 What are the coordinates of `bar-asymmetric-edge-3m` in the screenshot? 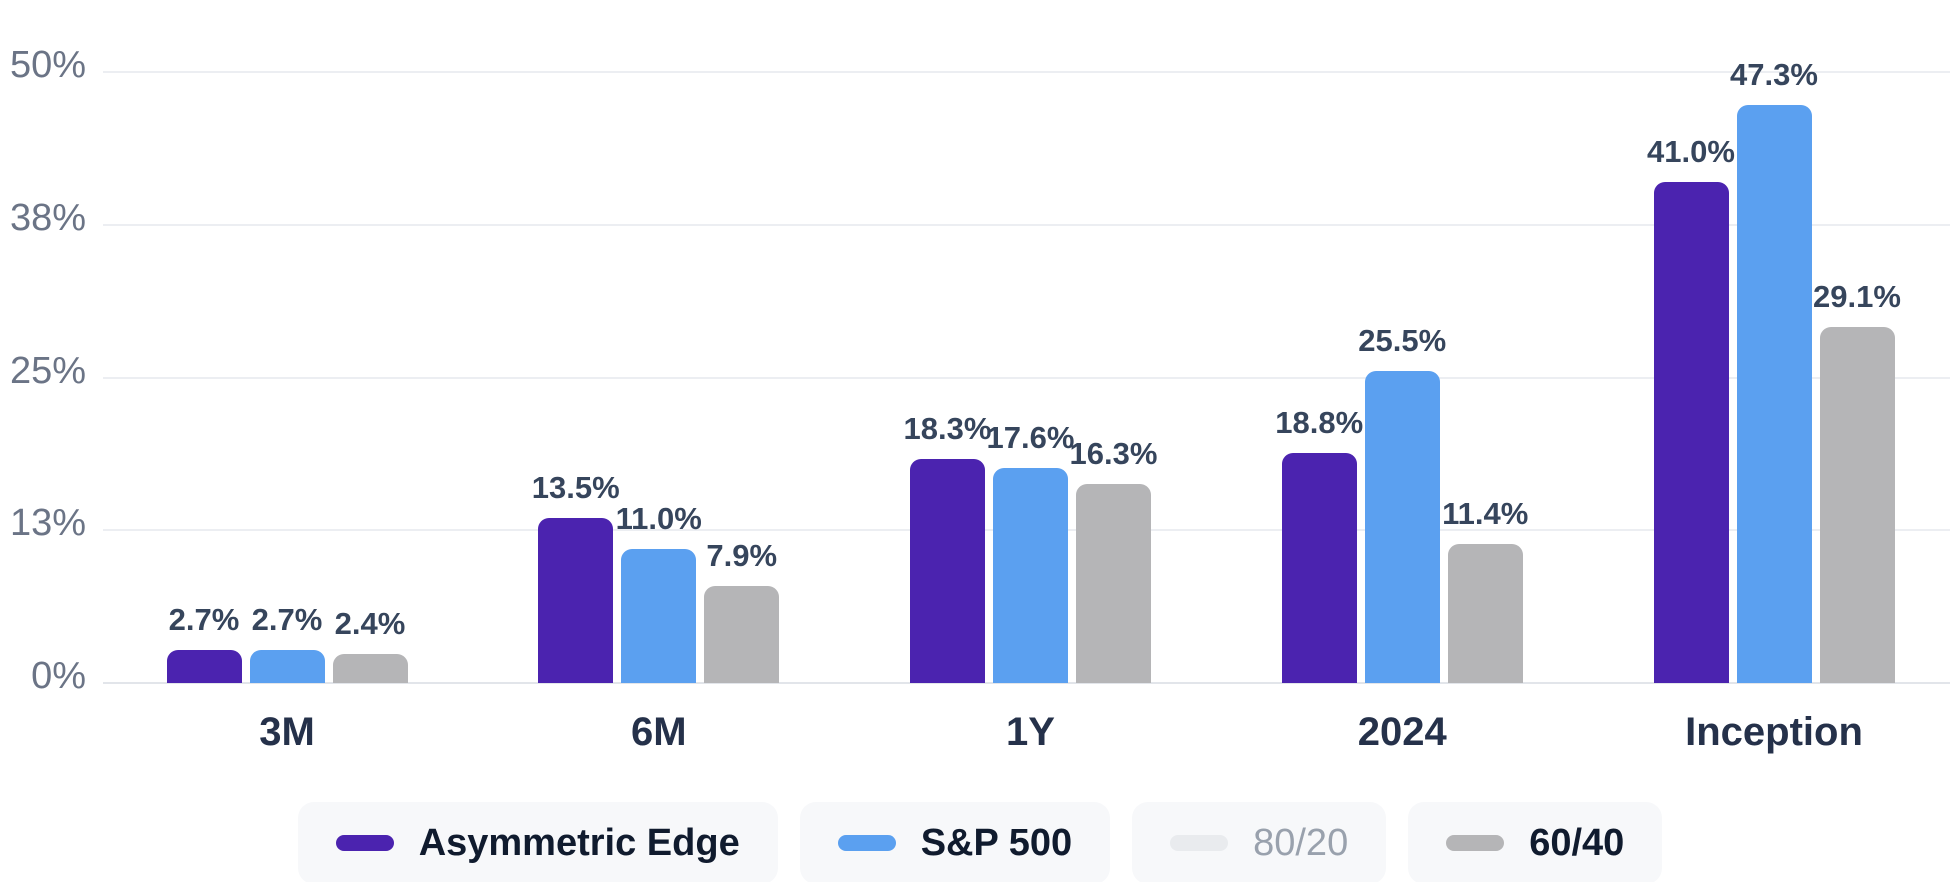 It's located at (204, 666).